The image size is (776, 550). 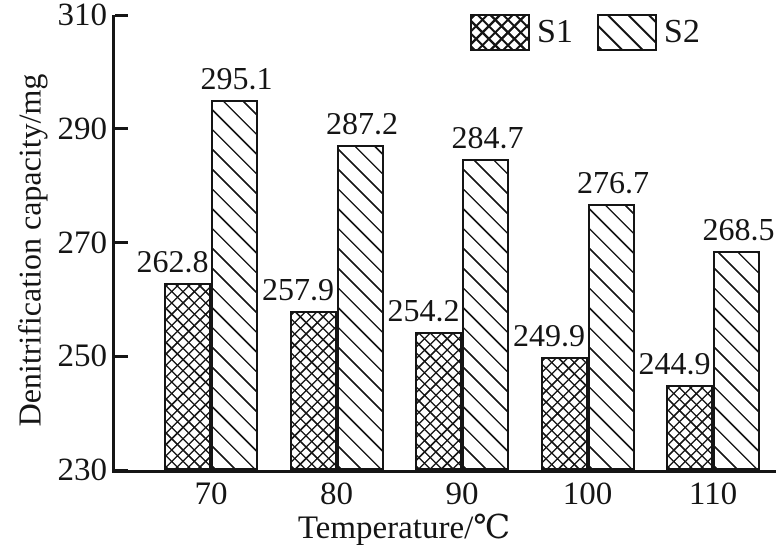 I want to click on y-axis-tick-label: 230, so click(x=82, y=470).